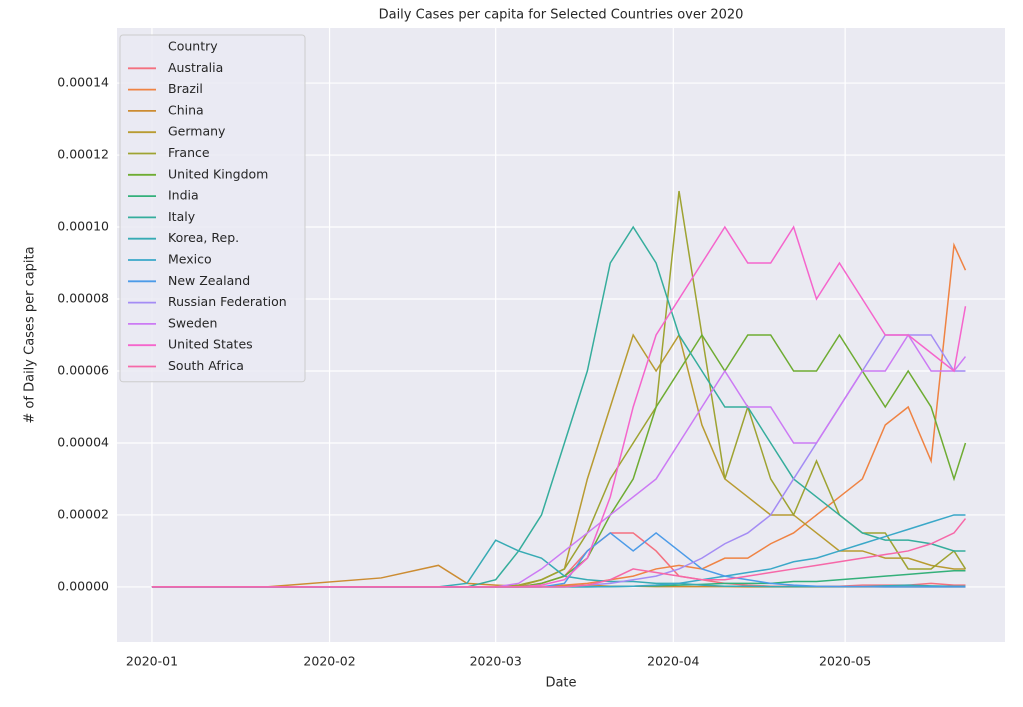 The width and height of the screenshot is (1023, 707). What do you see at coordinates (83, 441) in the screenshot?
I see `y-tick-label: 0.00004` at bounding box center [83, 441].